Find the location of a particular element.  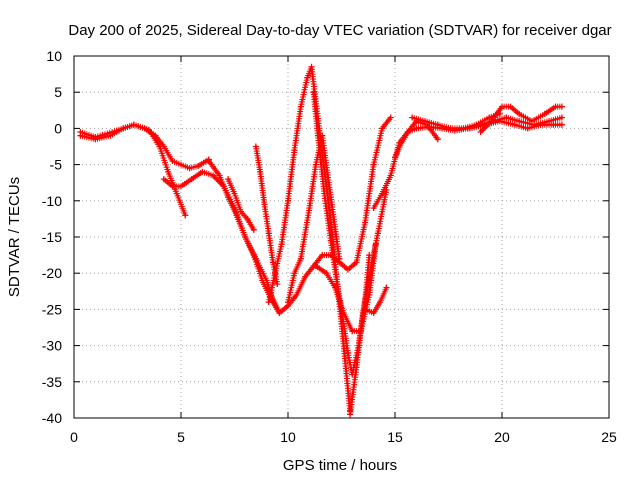

data-series-pass7 is located at coordinates (309, 238).